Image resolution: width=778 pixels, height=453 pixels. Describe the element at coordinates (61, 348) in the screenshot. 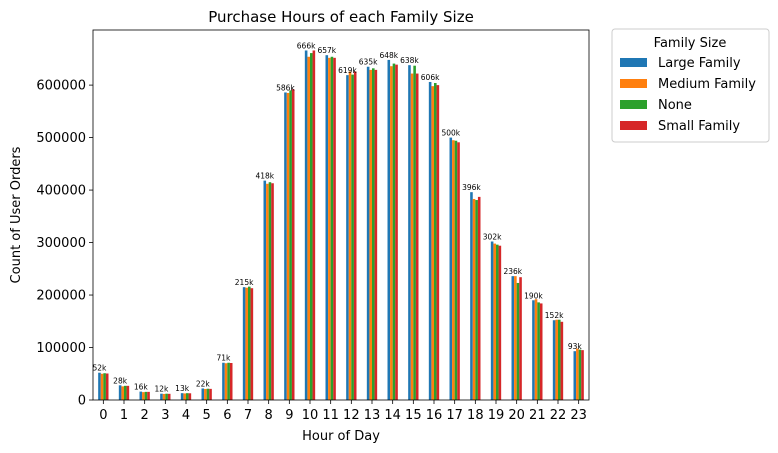

I see `y-tick-label: 100000` at that location.